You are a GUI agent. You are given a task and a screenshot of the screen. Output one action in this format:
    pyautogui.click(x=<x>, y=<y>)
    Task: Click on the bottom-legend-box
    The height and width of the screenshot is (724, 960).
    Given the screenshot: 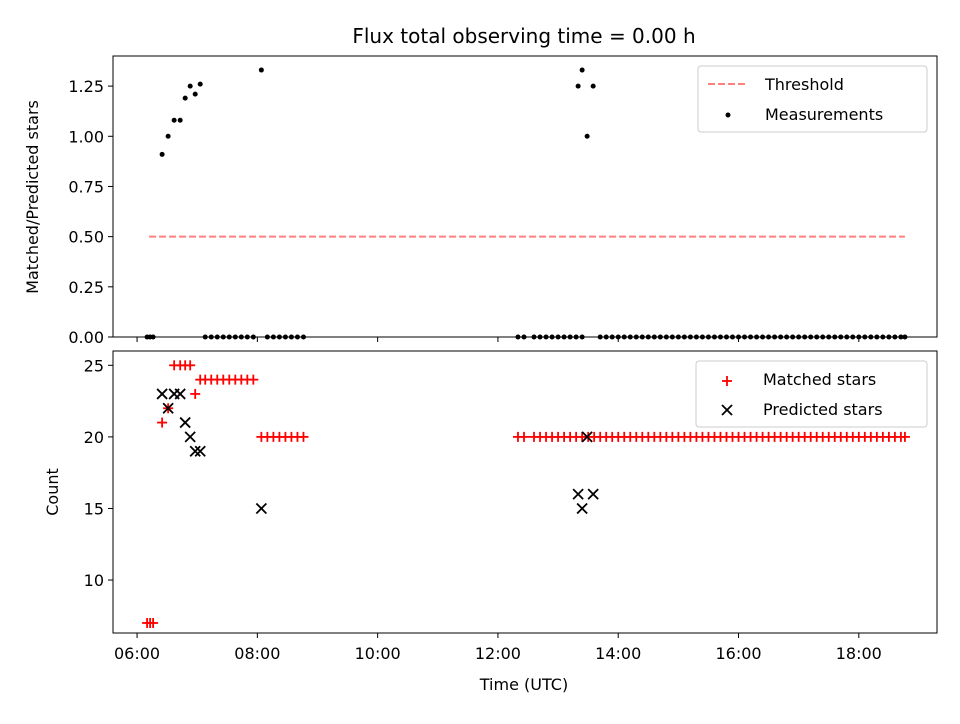 What is the action you would take?
    pyautogui.click(x=811, y=394)
    